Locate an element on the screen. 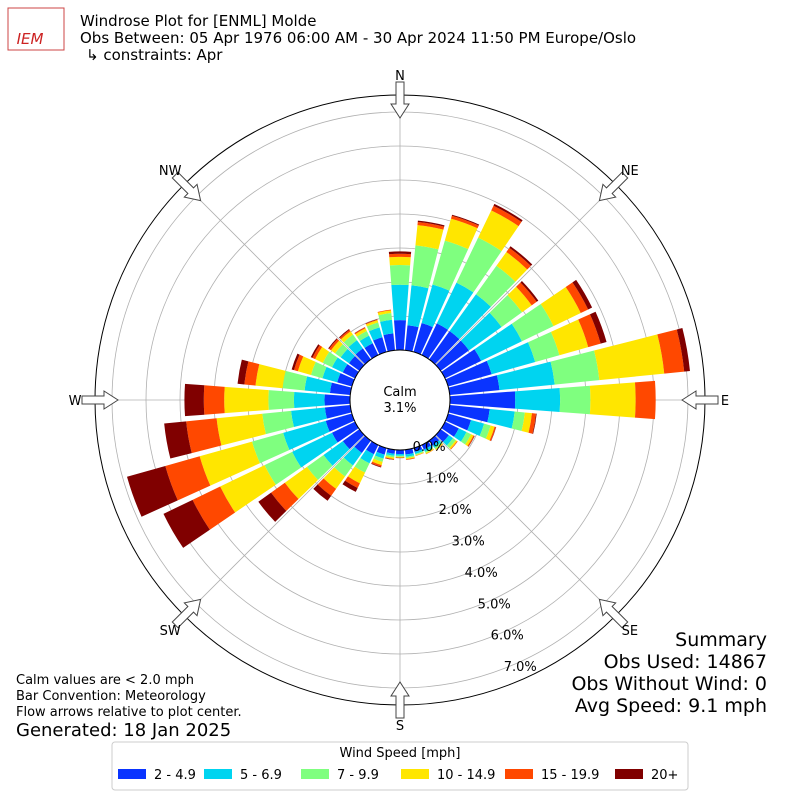  direction-label: SW is located at coordinates (170, 631).